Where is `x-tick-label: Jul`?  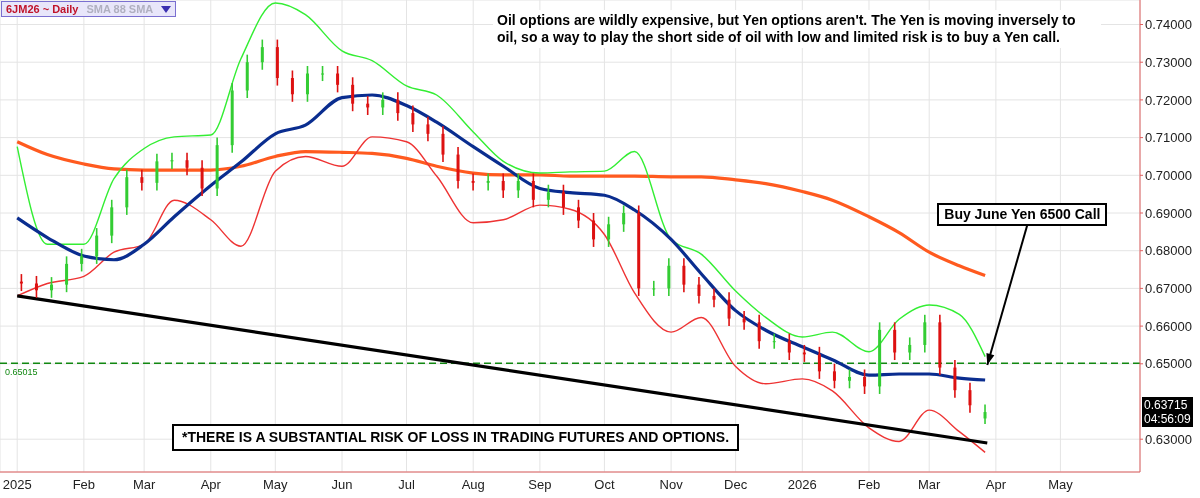
x-tick-label: Jul is located at coordinates (406, 485).